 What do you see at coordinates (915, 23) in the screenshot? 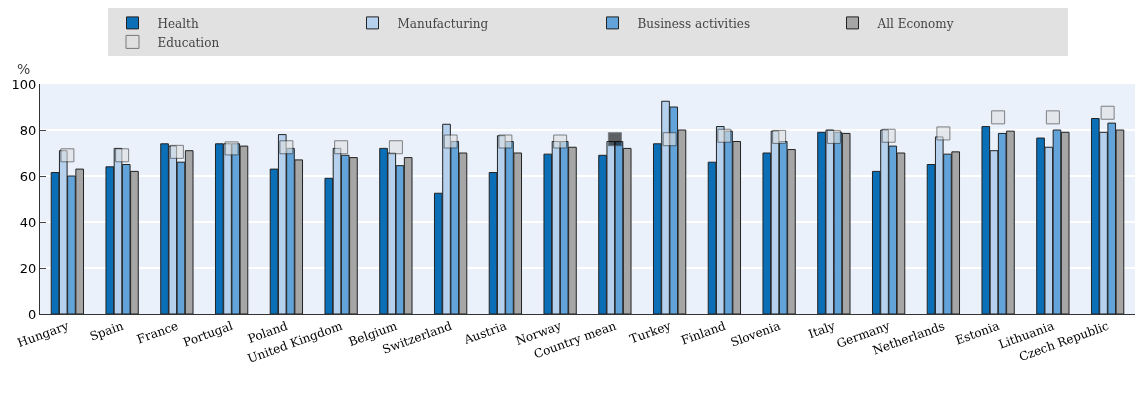
I see `legend-label: All Economy` at bounding box center [915, 23].